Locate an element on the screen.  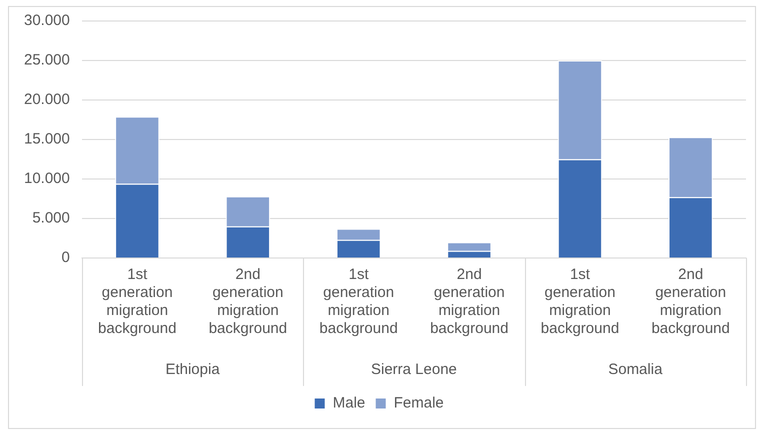
text: Ethiopia is located at coordinates (192, 369).